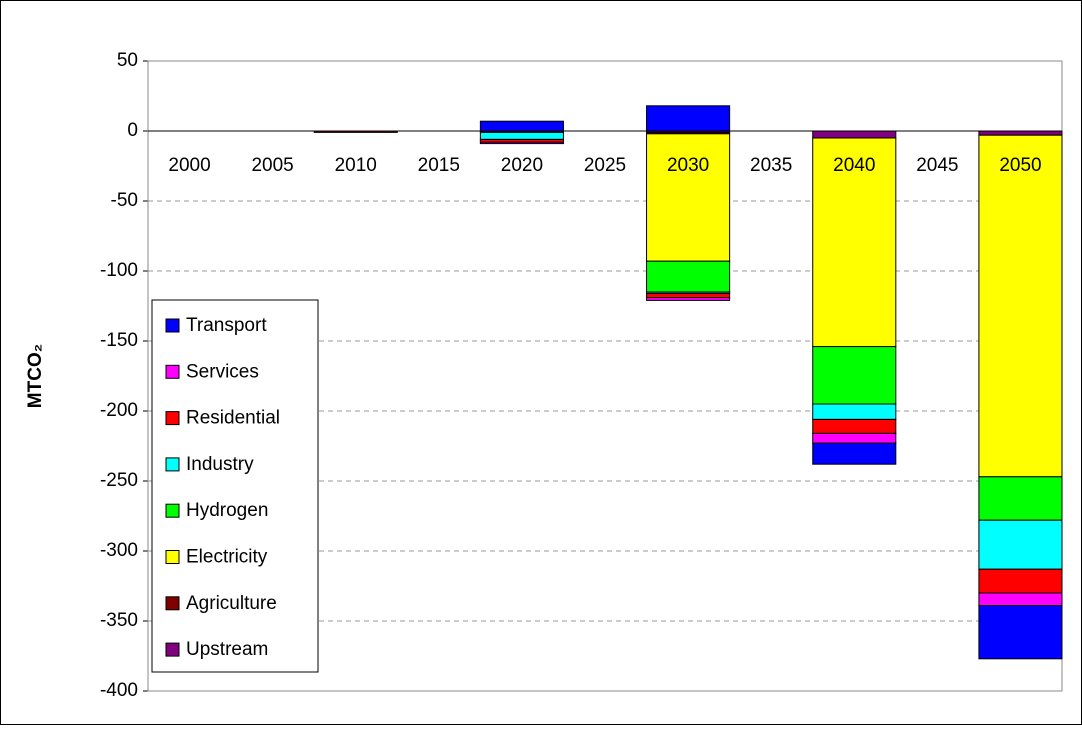 The height and width of the screenshot is (730, 1082). Describe the element at coordinates (235, 486) in the screenshot. I see `legend-box` at that location.